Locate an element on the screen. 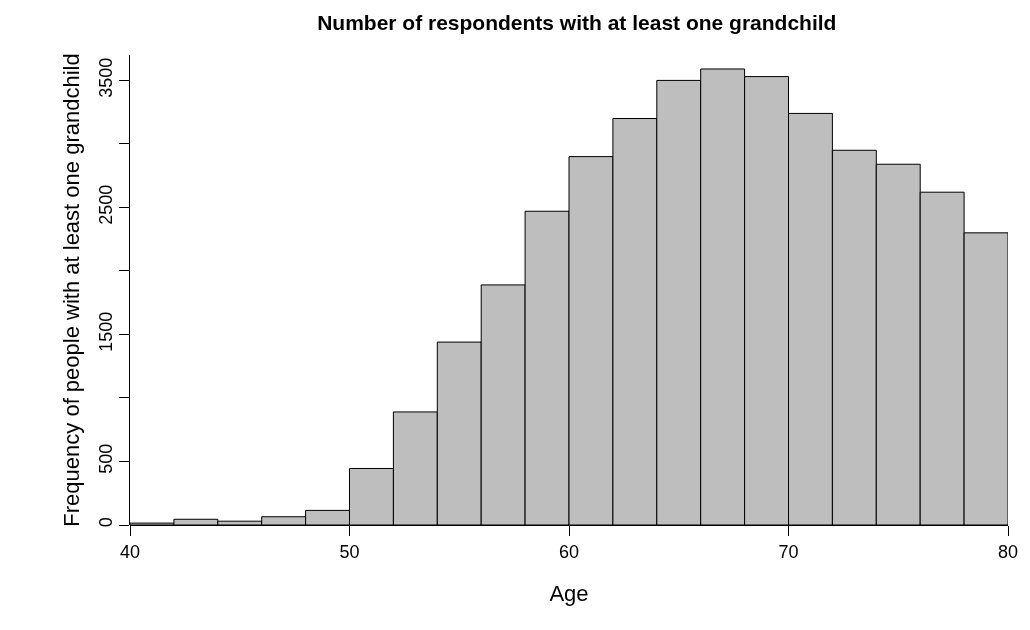  x-tick-label: 60 is located at coordinates (569, 551).